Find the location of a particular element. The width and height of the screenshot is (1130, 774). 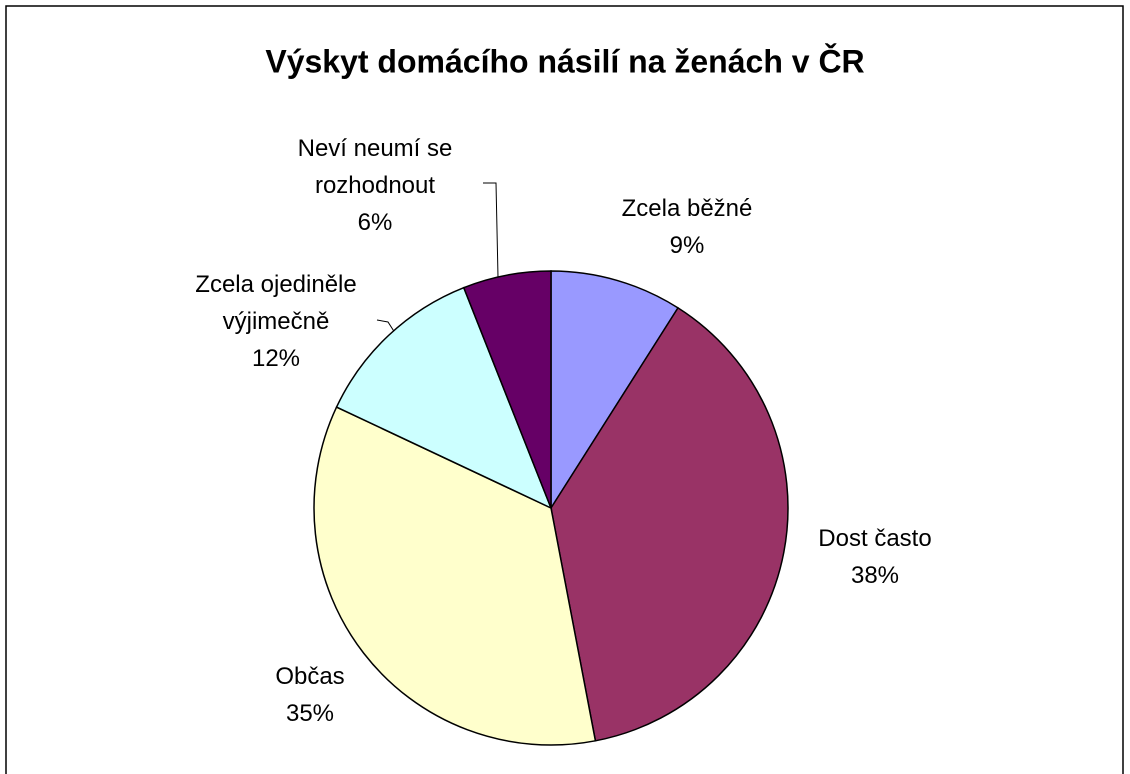

slice-label: Dost často is located at coordinates (875, 538).